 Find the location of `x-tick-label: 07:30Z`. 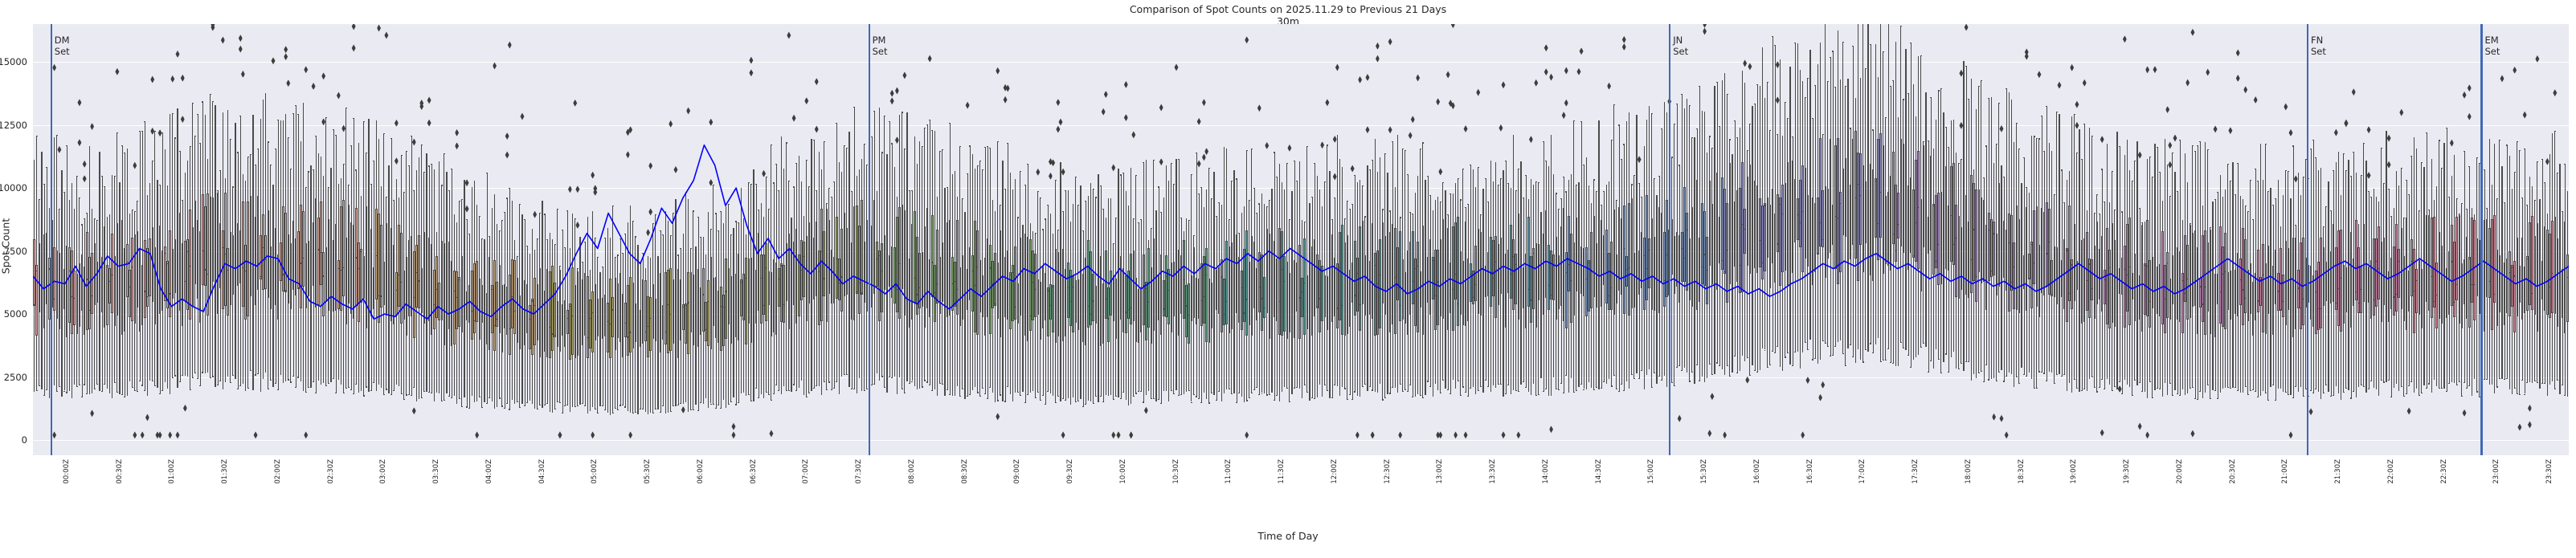

x-tick-label: 07:30Z is located at coordinates (860, 471).